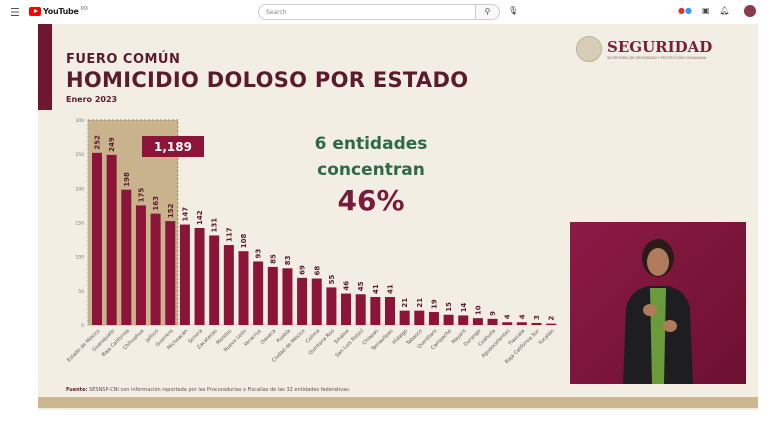  What do you see at coordinates (371, 144) in the screenshot?
I see `callout-line1: 6 entidades` at bounding box center [371, 144].